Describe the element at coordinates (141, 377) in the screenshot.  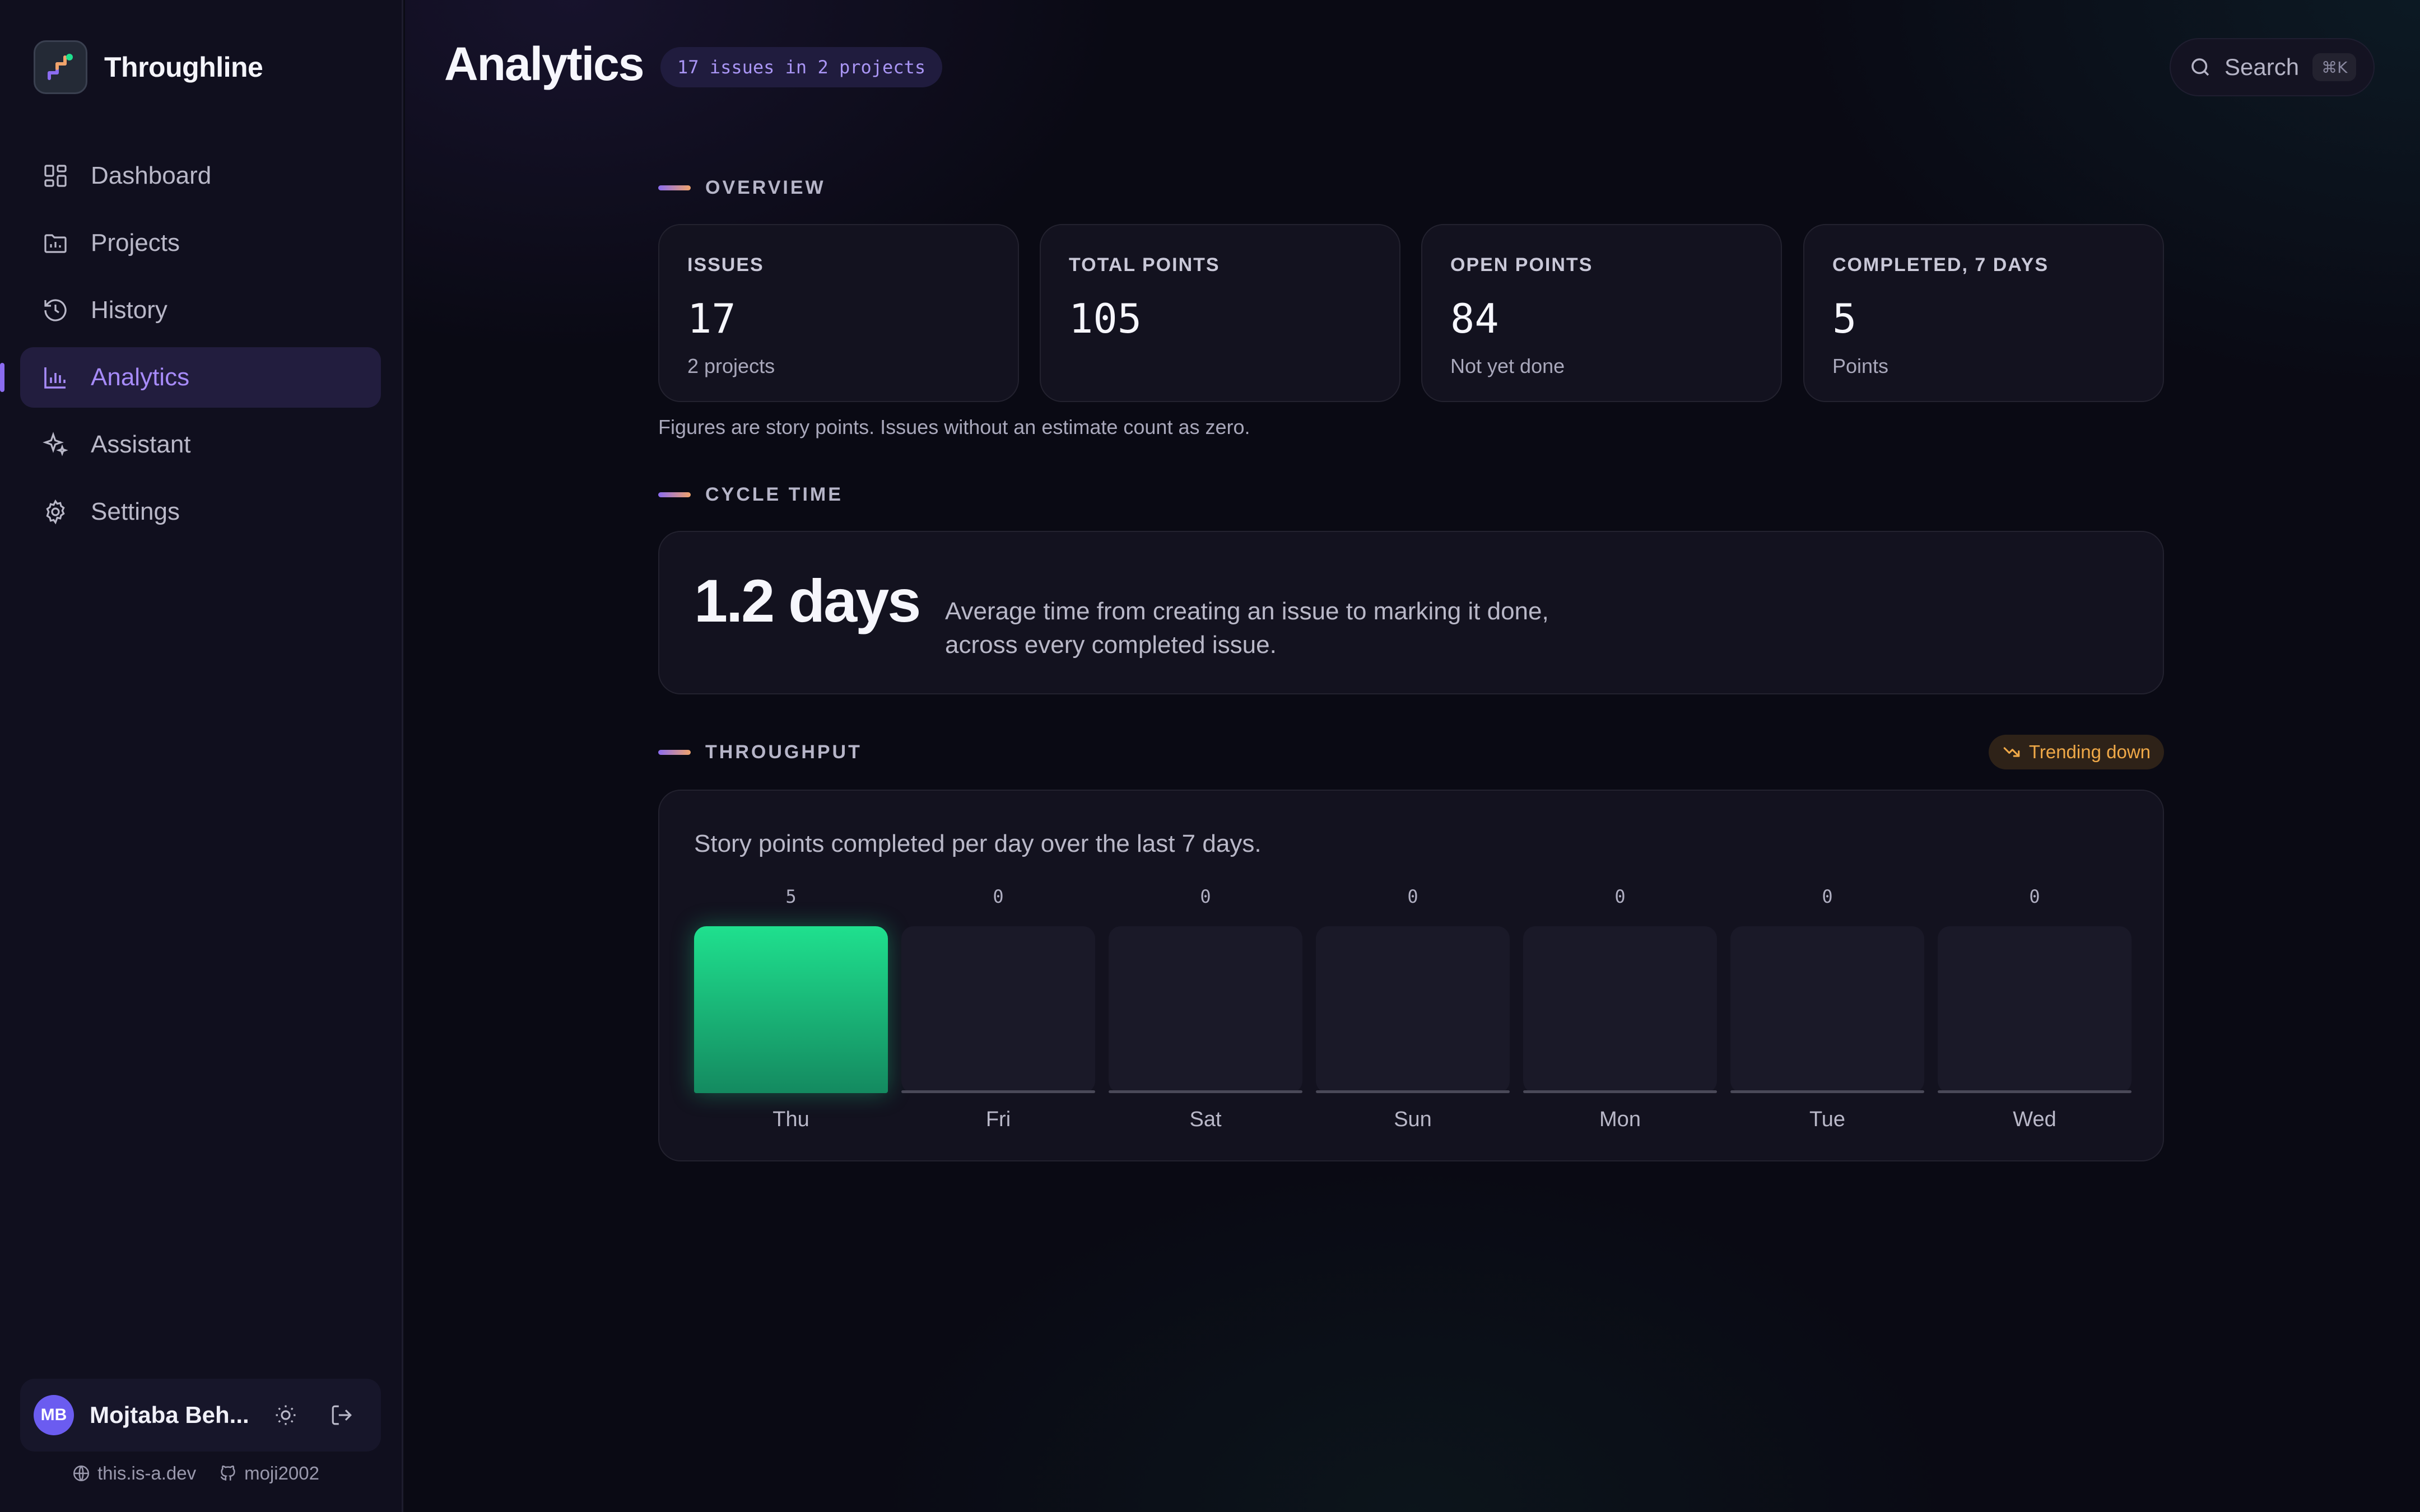
I see `sidebar-item-label: Analytics` at that location.